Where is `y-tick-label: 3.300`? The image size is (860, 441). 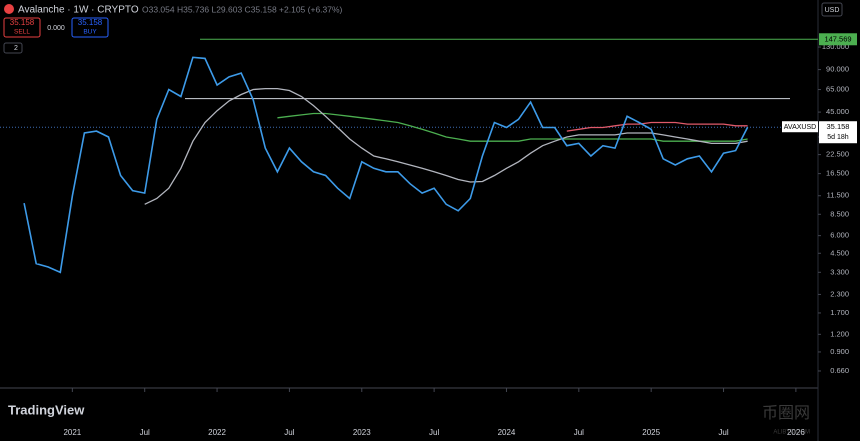
y-tick-label: 3.300 is located at coordinates (839, 271).